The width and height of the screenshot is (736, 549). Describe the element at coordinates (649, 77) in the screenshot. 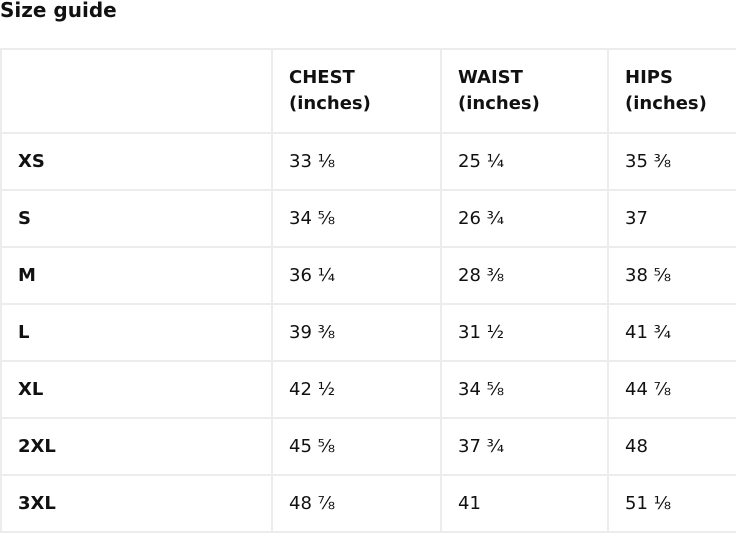

I see `header-label: HIPS` at that location.